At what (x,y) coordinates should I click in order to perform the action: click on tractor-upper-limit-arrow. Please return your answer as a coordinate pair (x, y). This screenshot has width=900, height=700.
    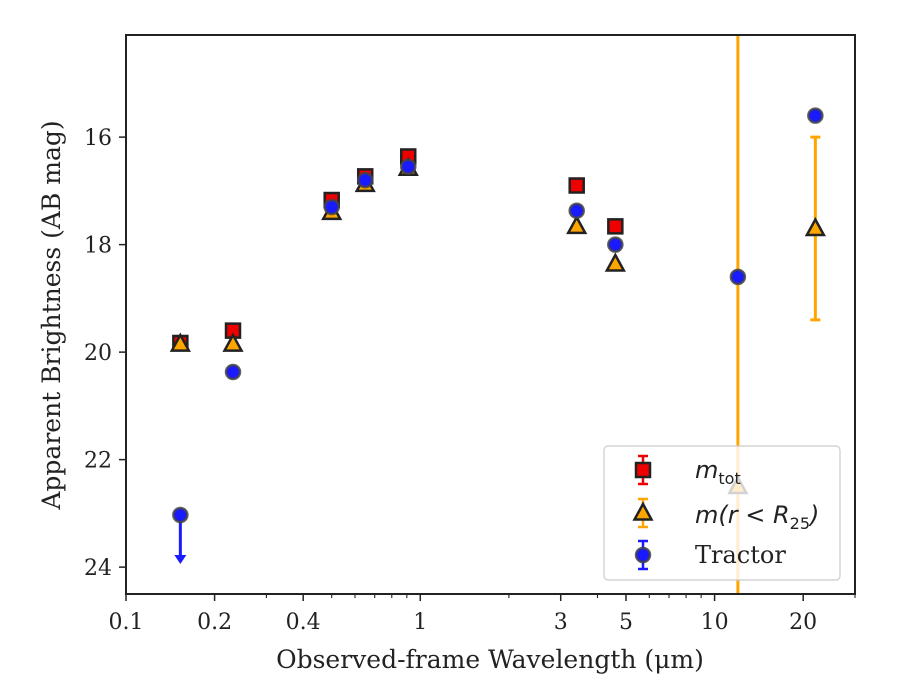
    Looking at the image, I should click on (180, 559).